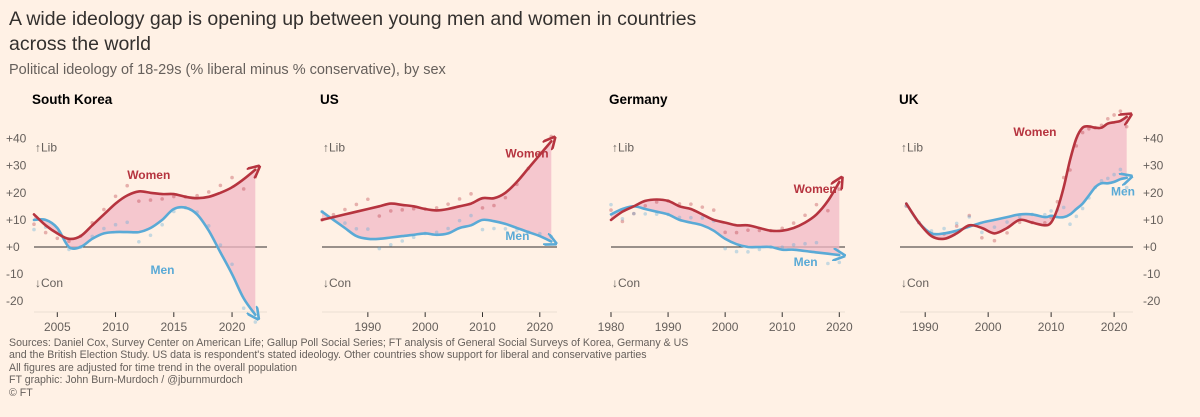  What do you see at coordinates (638, 99) in the screenshot?
I see `panel-title: Germany` at bounding box center [638, 99].